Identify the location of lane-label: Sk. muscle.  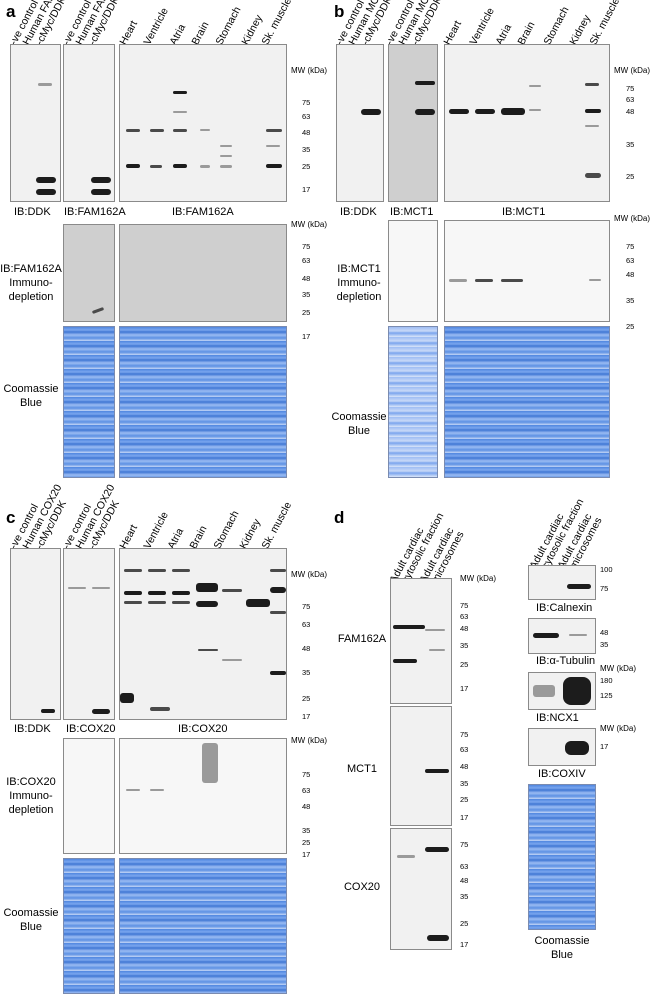
(277, 24).